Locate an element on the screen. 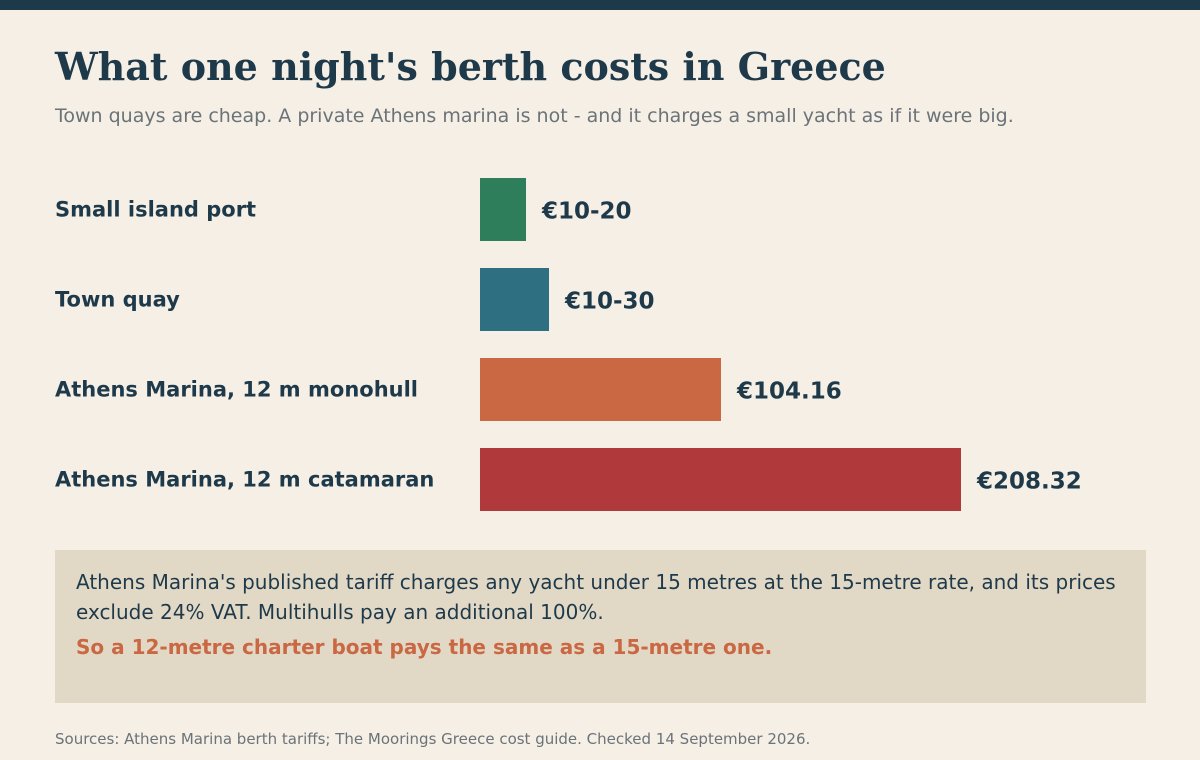 The image size is (1200, 760). value-label: €10-30 is located at coordinates (609, 302).